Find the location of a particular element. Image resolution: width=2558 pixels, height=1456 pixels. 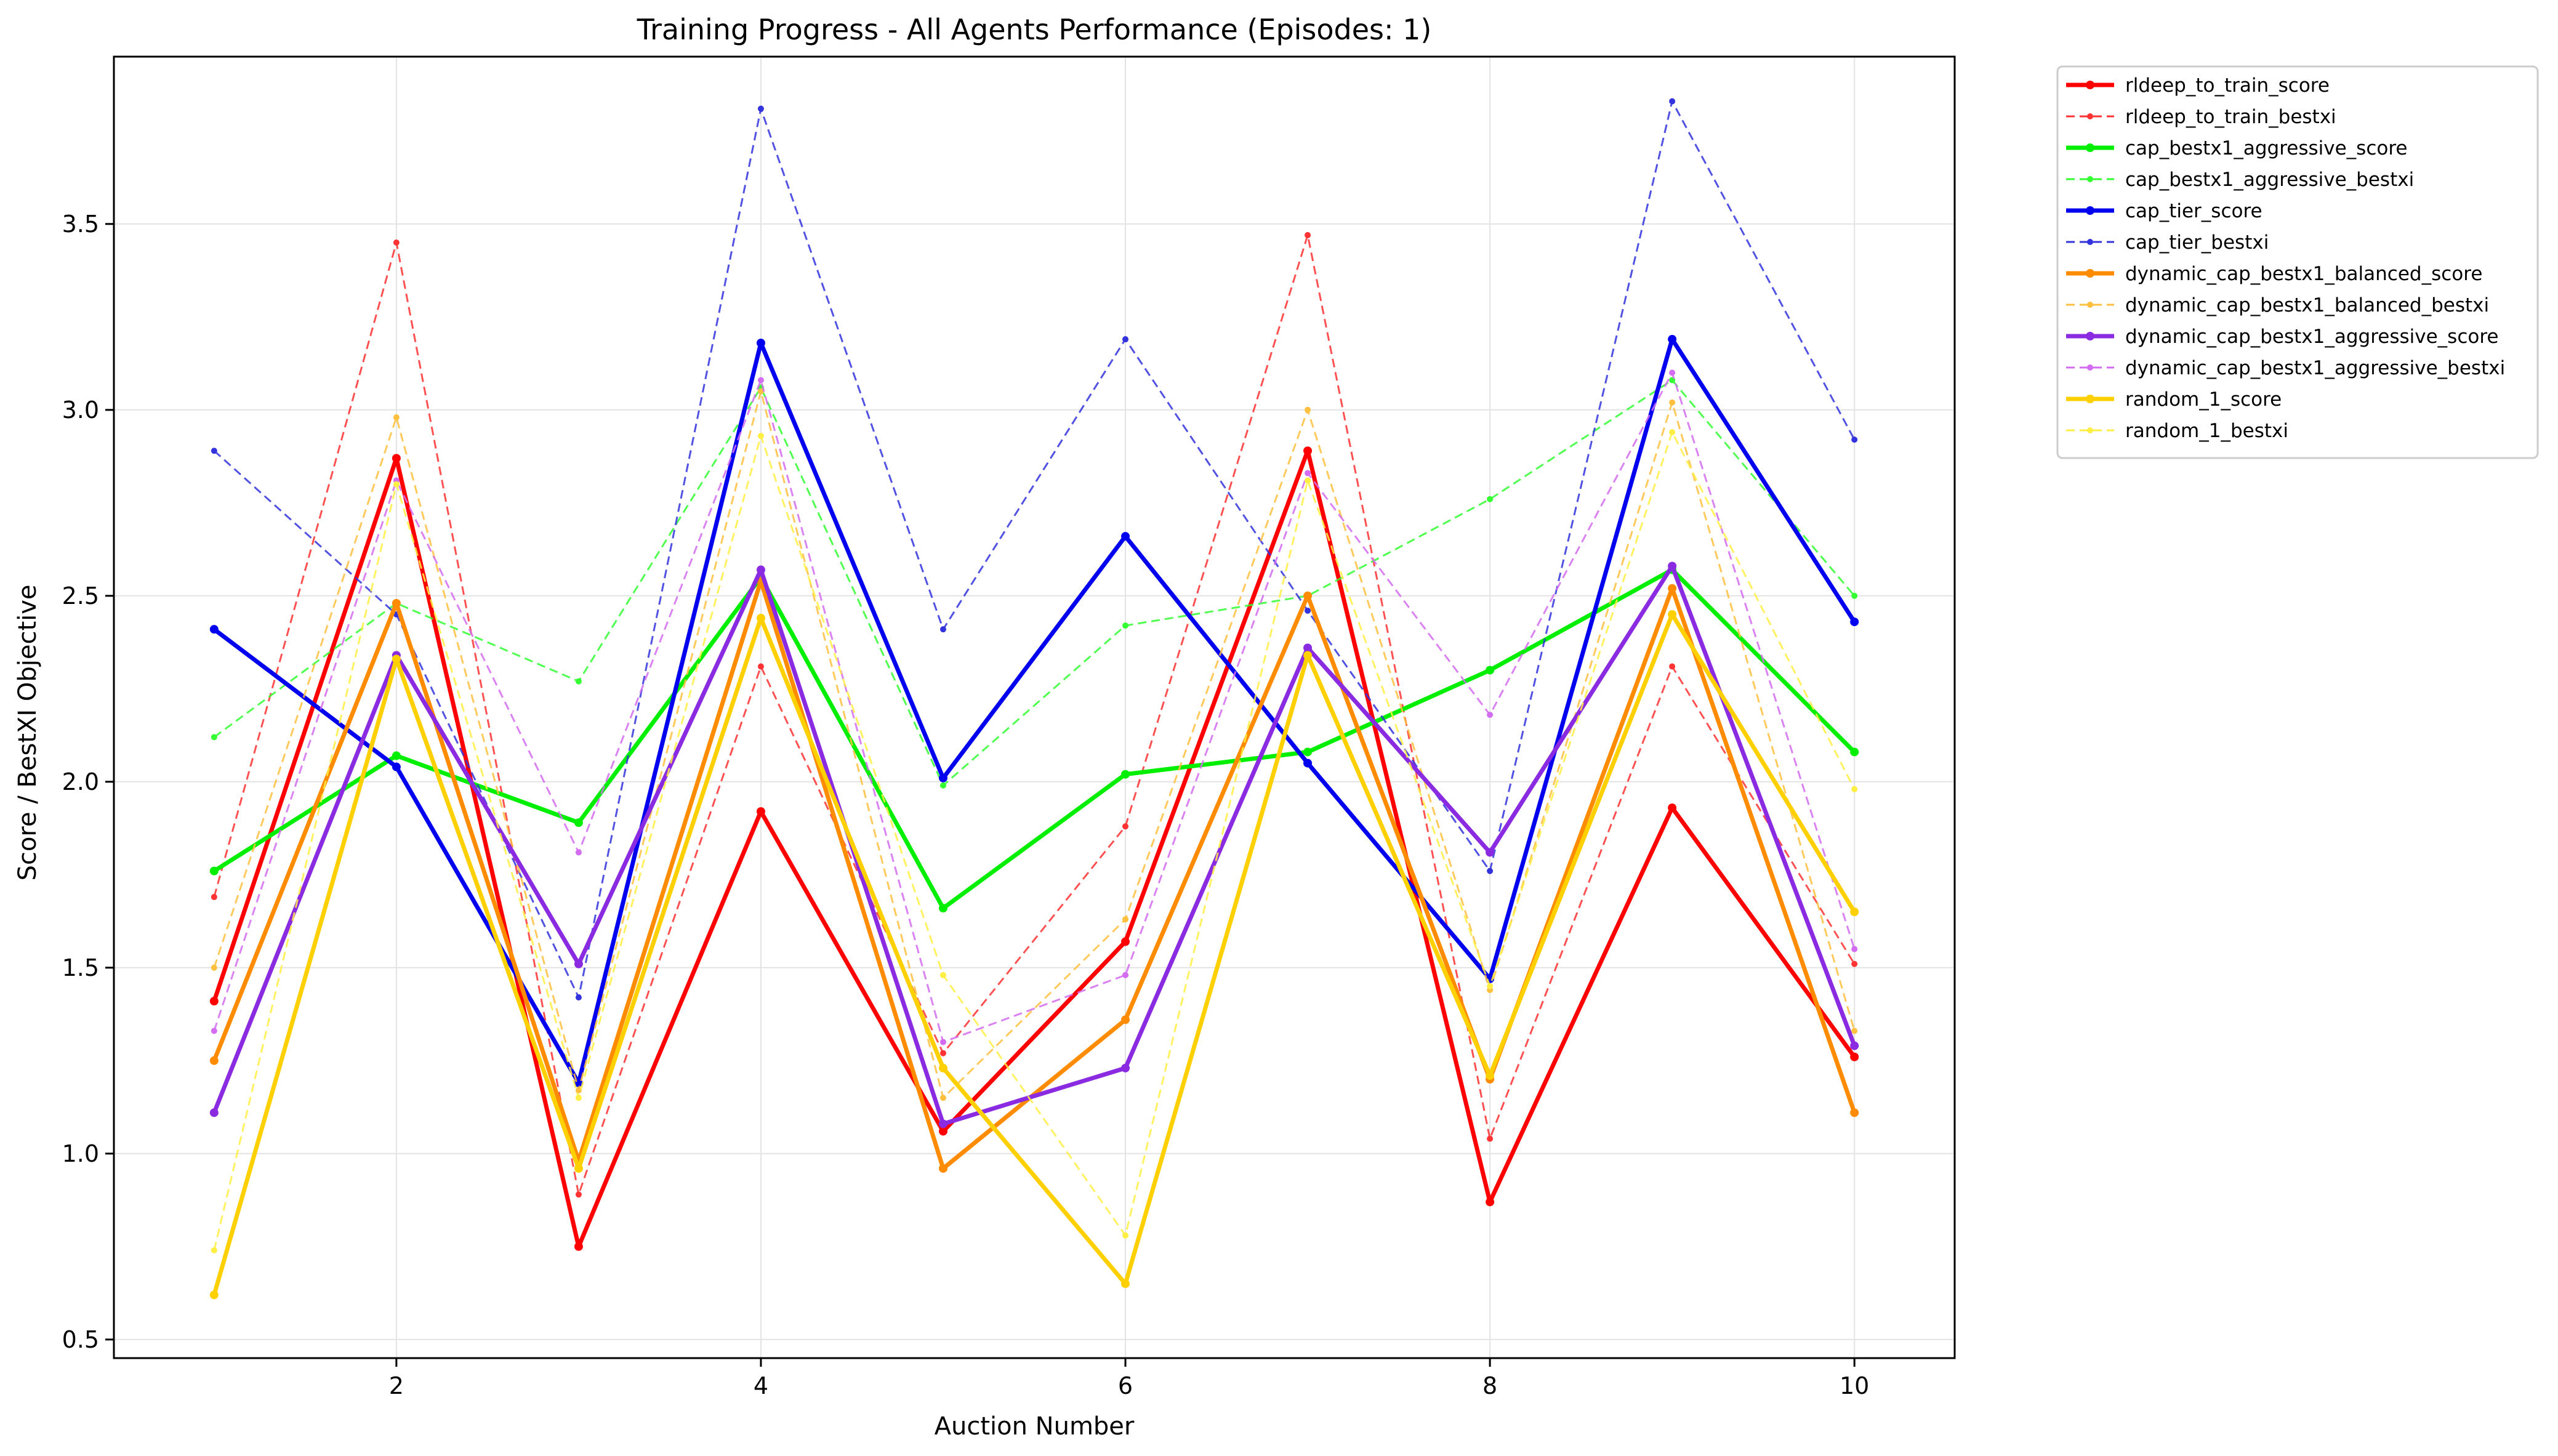

legend-entry: dynamic_cap_bestx1_aggressive_bestxi is located at coordinates (2285, 368).